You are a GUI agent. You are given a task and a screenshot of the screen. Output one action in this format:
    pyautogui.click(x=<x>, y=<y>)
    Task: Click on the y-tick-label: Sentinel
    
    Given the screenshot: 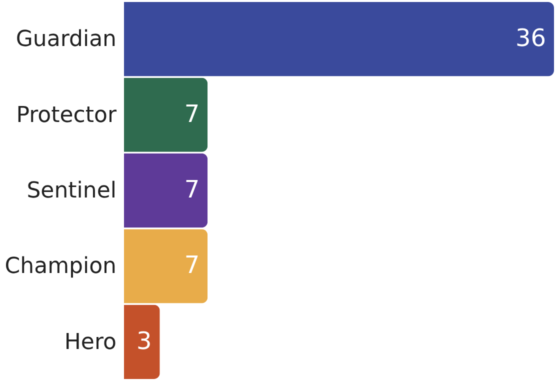 What is the action you would take?
    pyautogui.click(x=71, y=191)
    